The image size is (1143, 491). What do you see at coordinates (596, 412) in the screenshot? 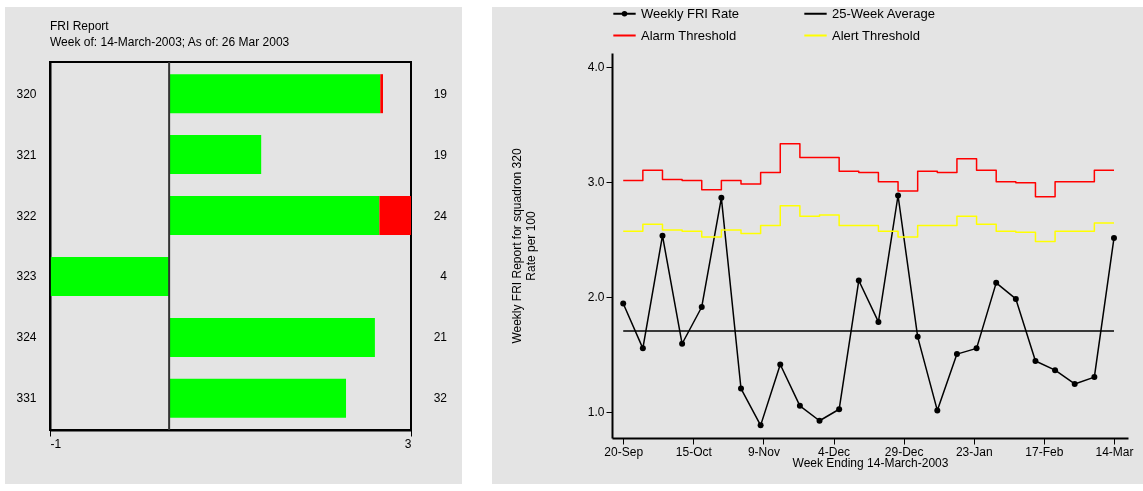
I see `y-tick-label: 1.0` at bounding box center [596, 412].